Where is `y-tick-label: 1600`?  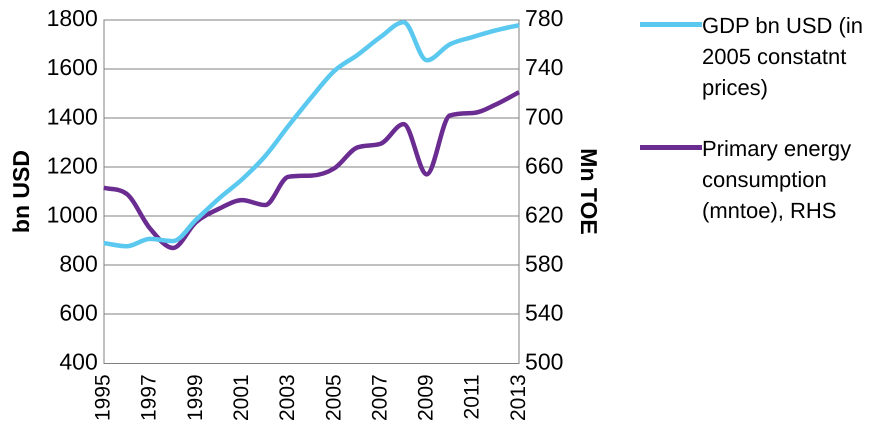
y-tick-label: 1600 is located at coordinates (72, 67).